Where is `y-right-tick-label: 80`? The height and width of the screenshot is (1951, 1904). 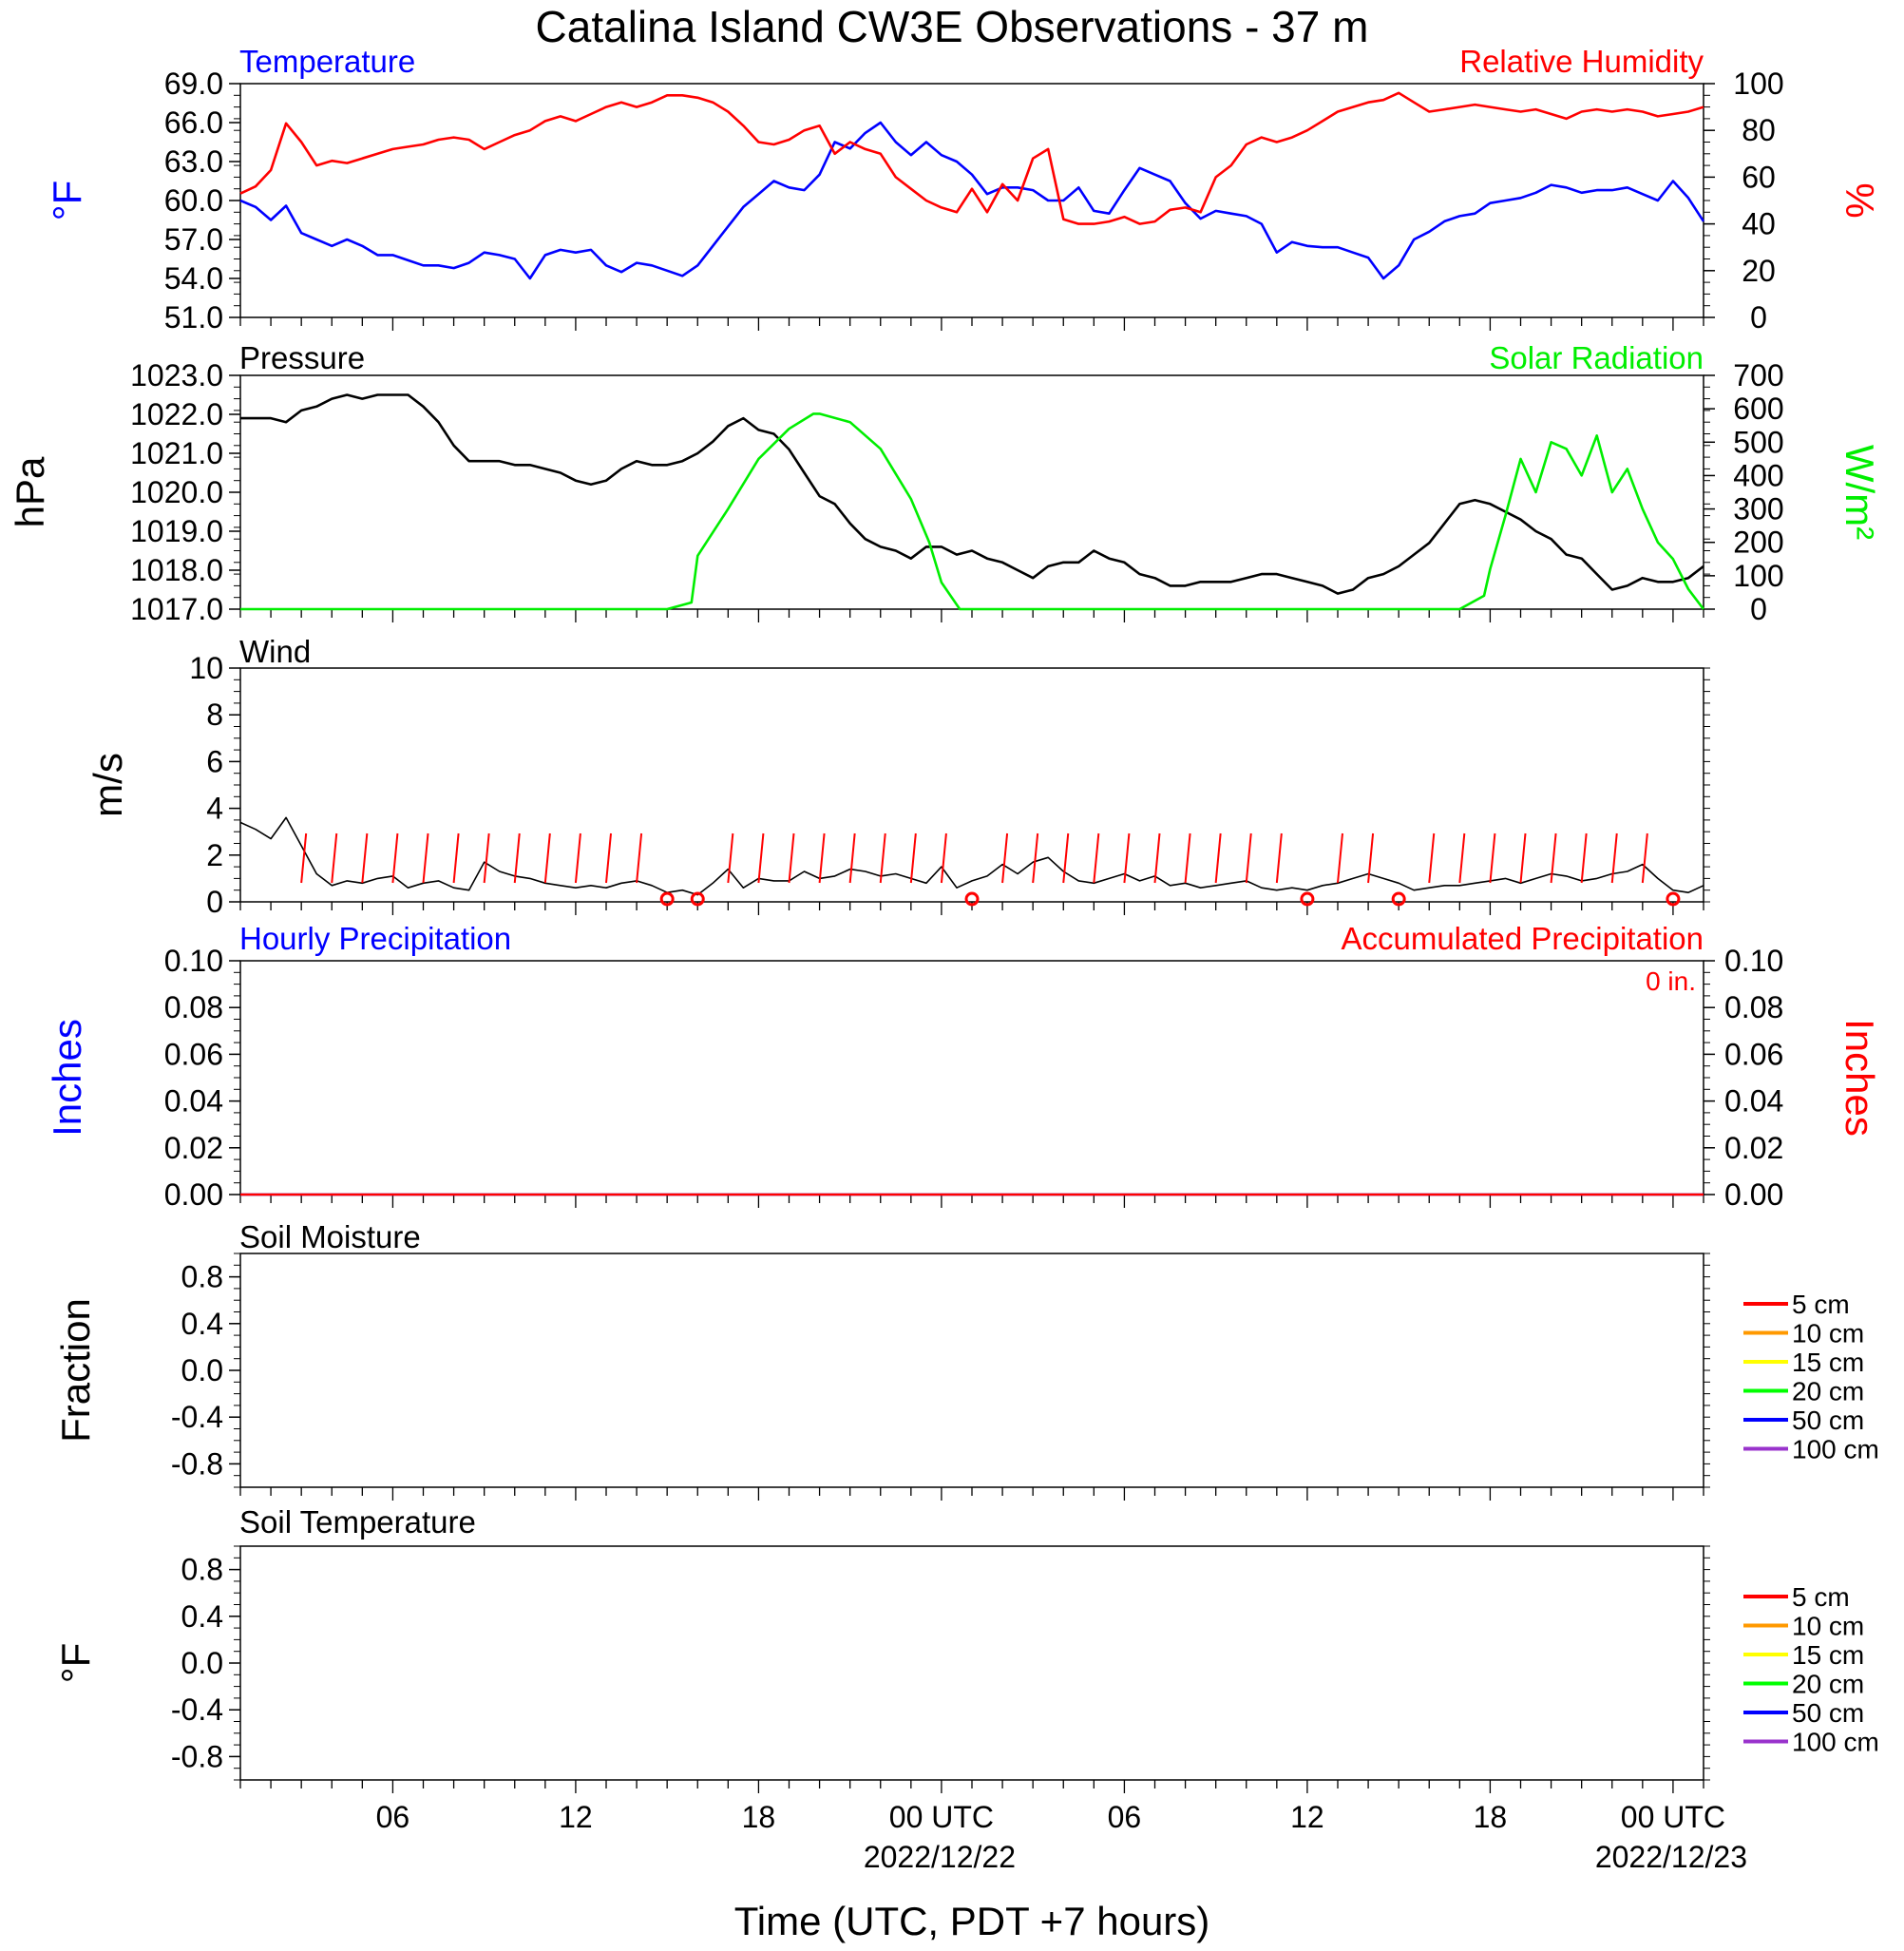
y-right-tick-label: 80 is located at coordinates (1759, 130).